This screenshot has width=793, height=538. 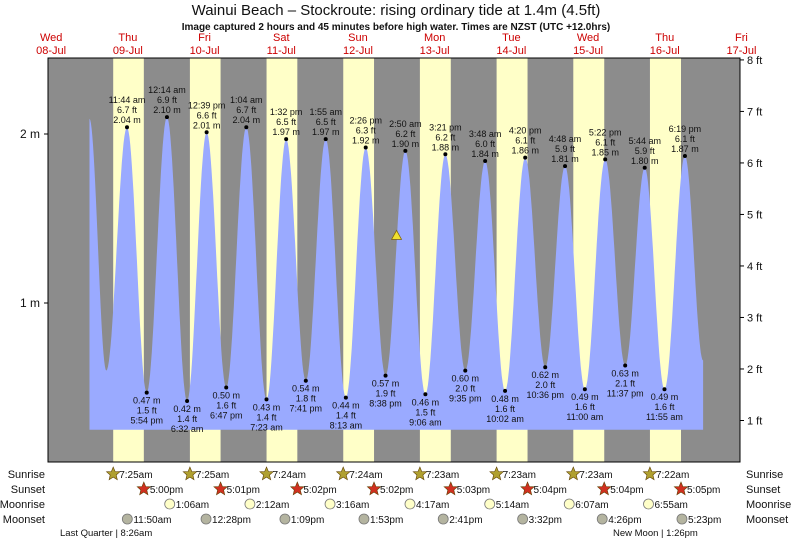 I want to click on sunrise-time: 7:24am, so click(x=365, y=475).